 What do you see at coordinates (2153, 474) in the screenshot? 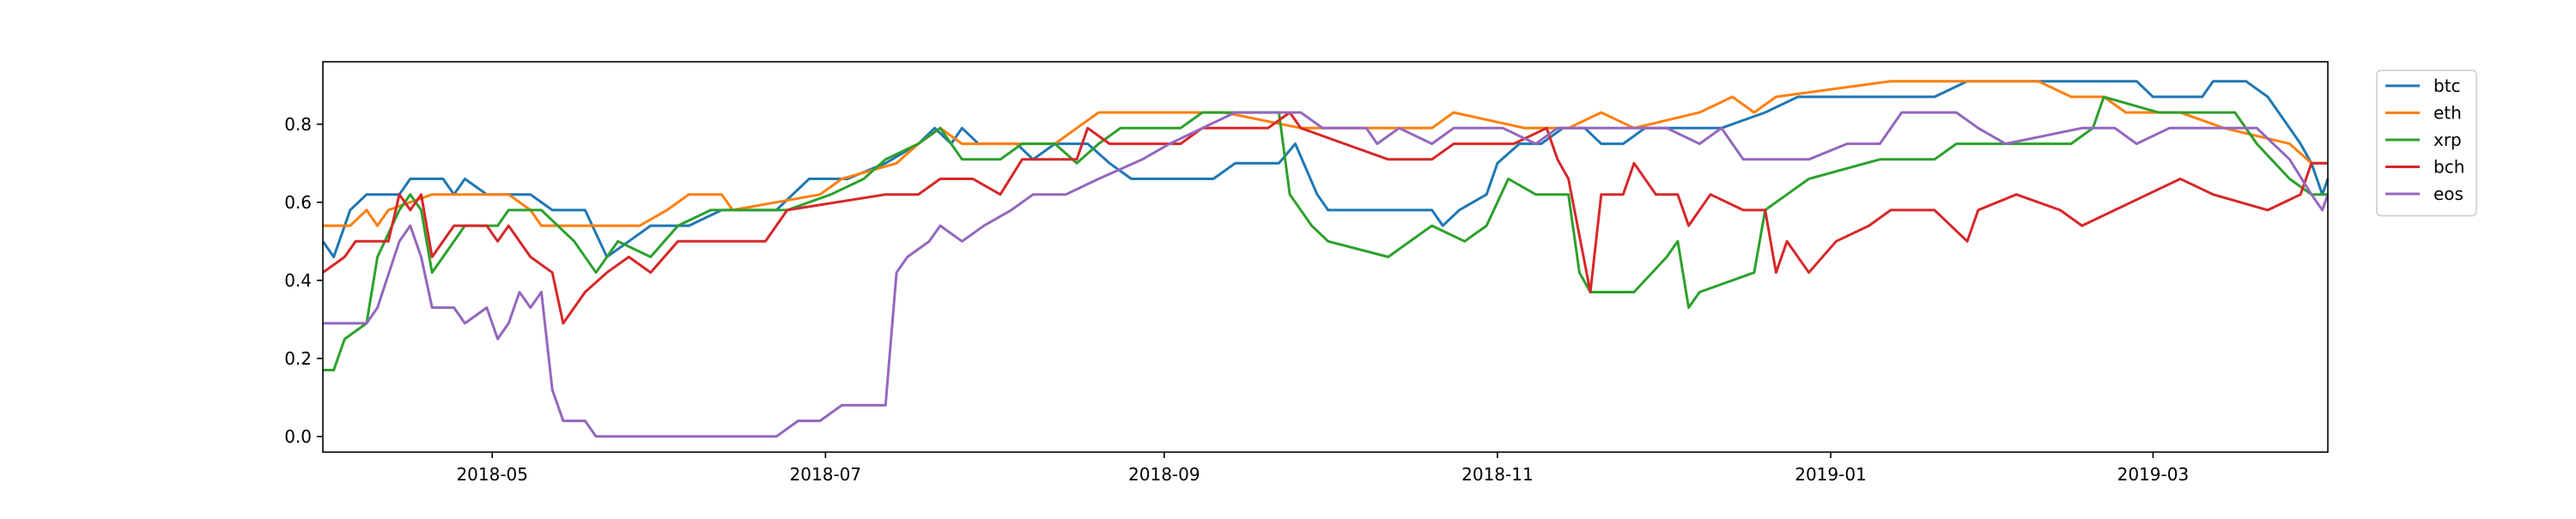
I see `x-tick-label: 2019-03` at bounding box center [2153, 474].